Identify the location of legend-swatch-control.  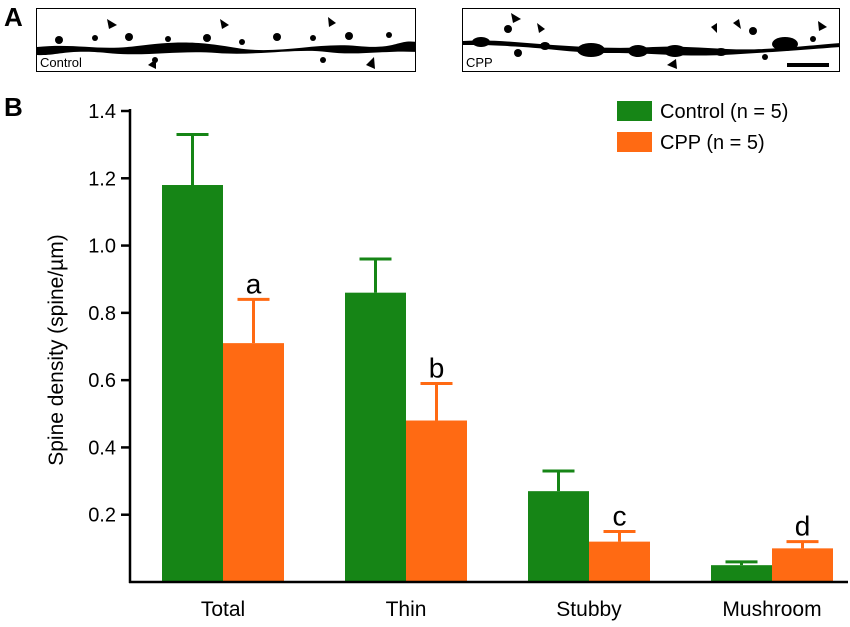
(634, 111).